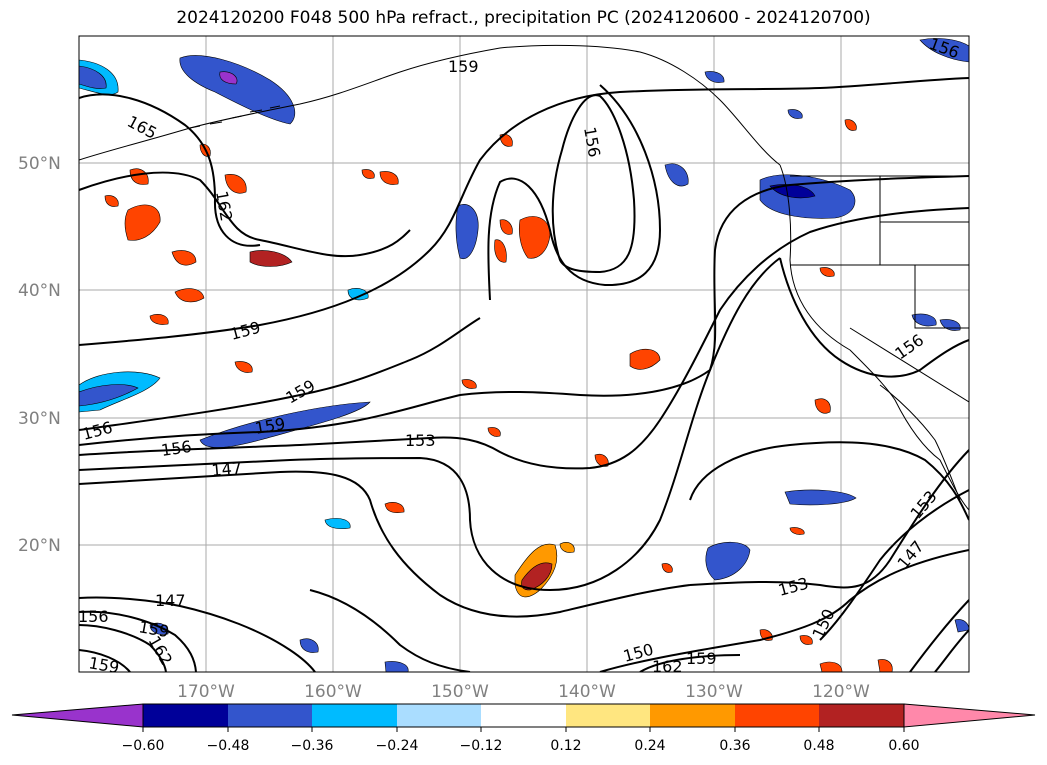  I want to click on colorbar-tick-label: 0.60, so click(903, 746).